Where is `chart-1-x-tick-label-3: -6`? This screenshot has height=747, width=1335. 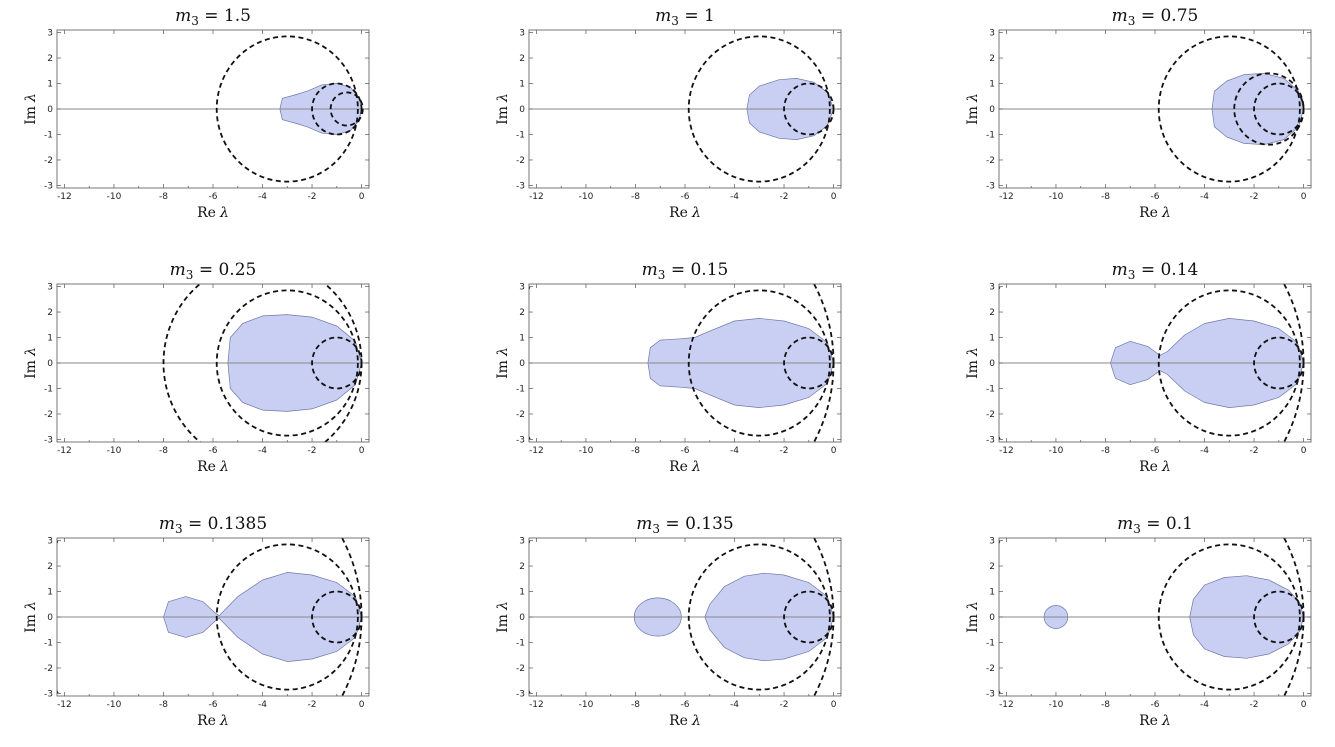 chart-1-x-tick-label-3: -6 is located at coordinates (213, 197).